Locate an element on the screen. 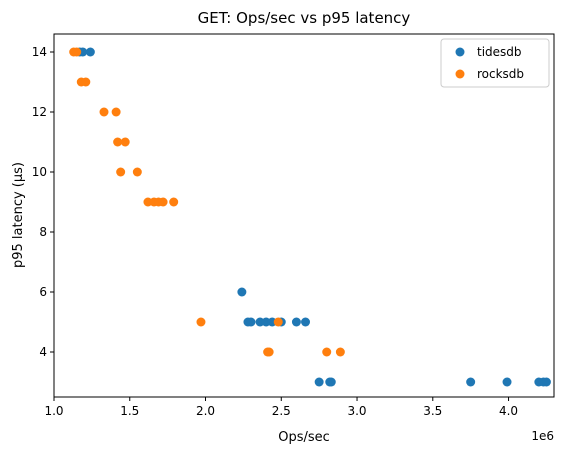 Image resolution: width=562 pixels, height=455 pixels. legend-label-rocksdb: rocksdb is located at coordinates (500, 74).